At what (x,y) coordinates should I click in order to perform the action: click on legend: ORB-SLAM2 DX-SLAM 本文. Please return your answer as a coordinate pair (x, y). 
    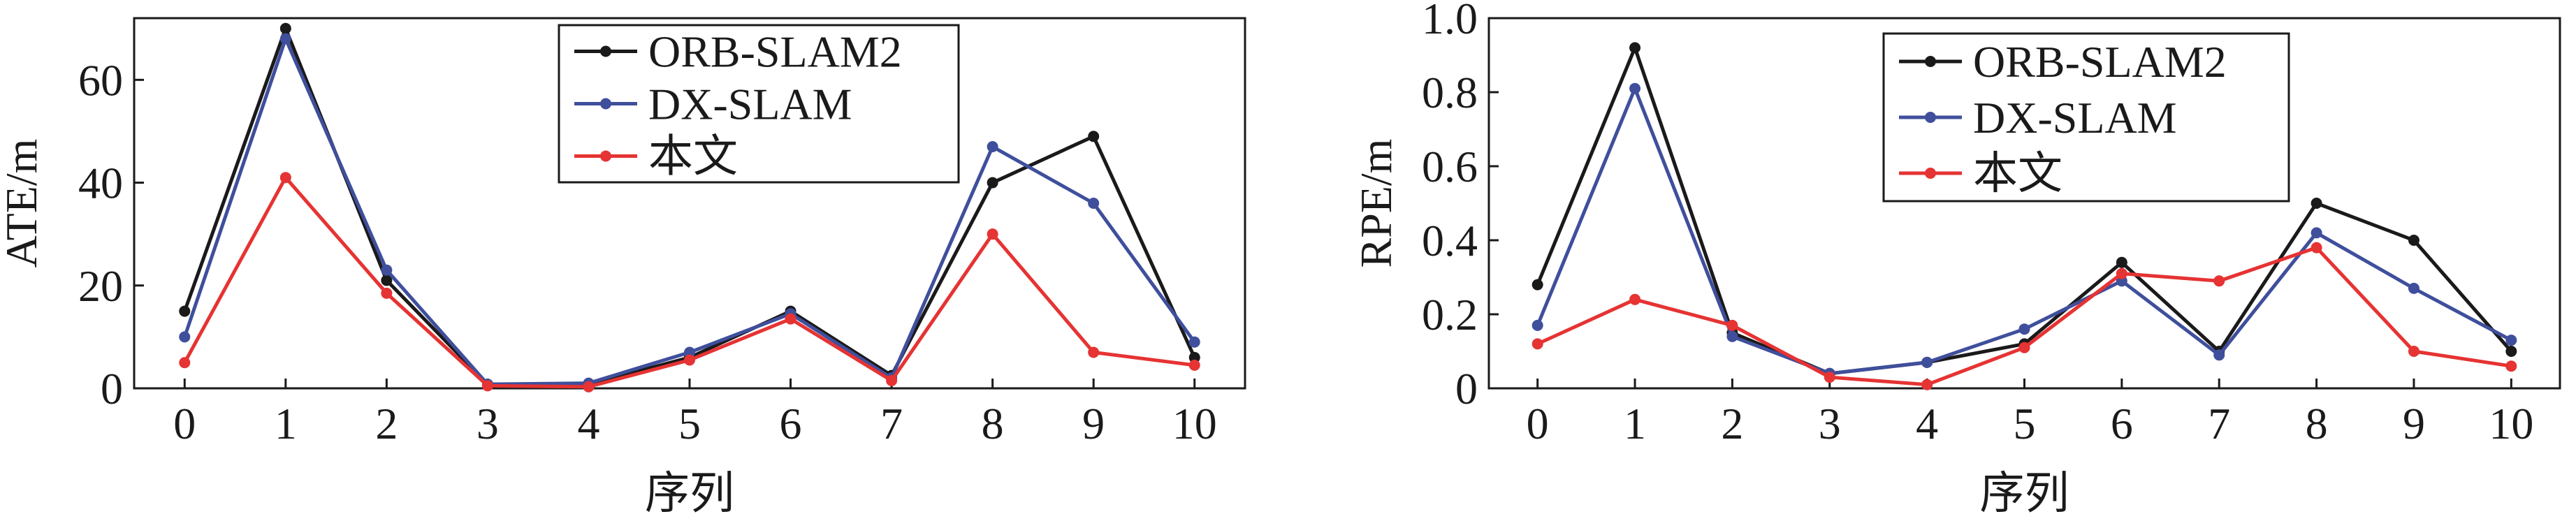
    Looking at the image, I should click on (2086, 117).